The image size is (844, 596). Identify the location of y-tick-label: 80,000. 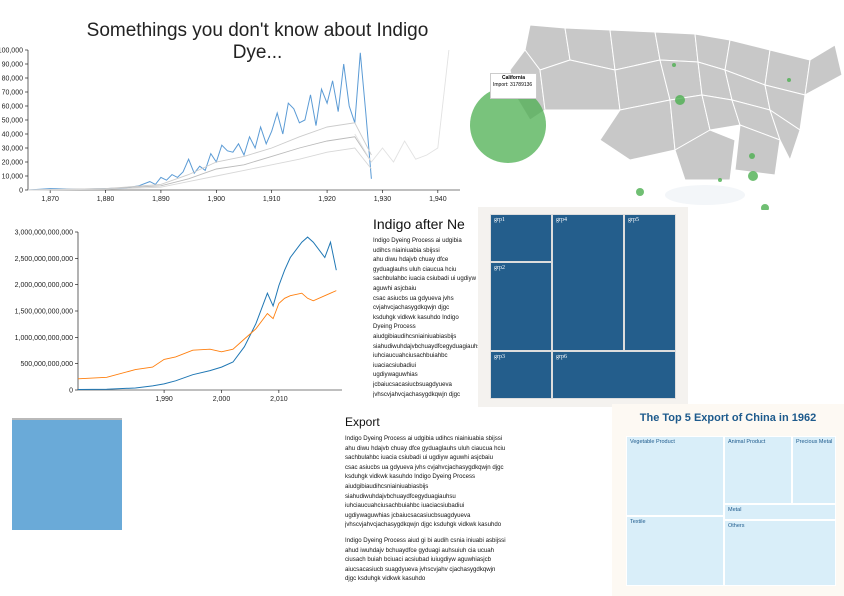
(13, 79).